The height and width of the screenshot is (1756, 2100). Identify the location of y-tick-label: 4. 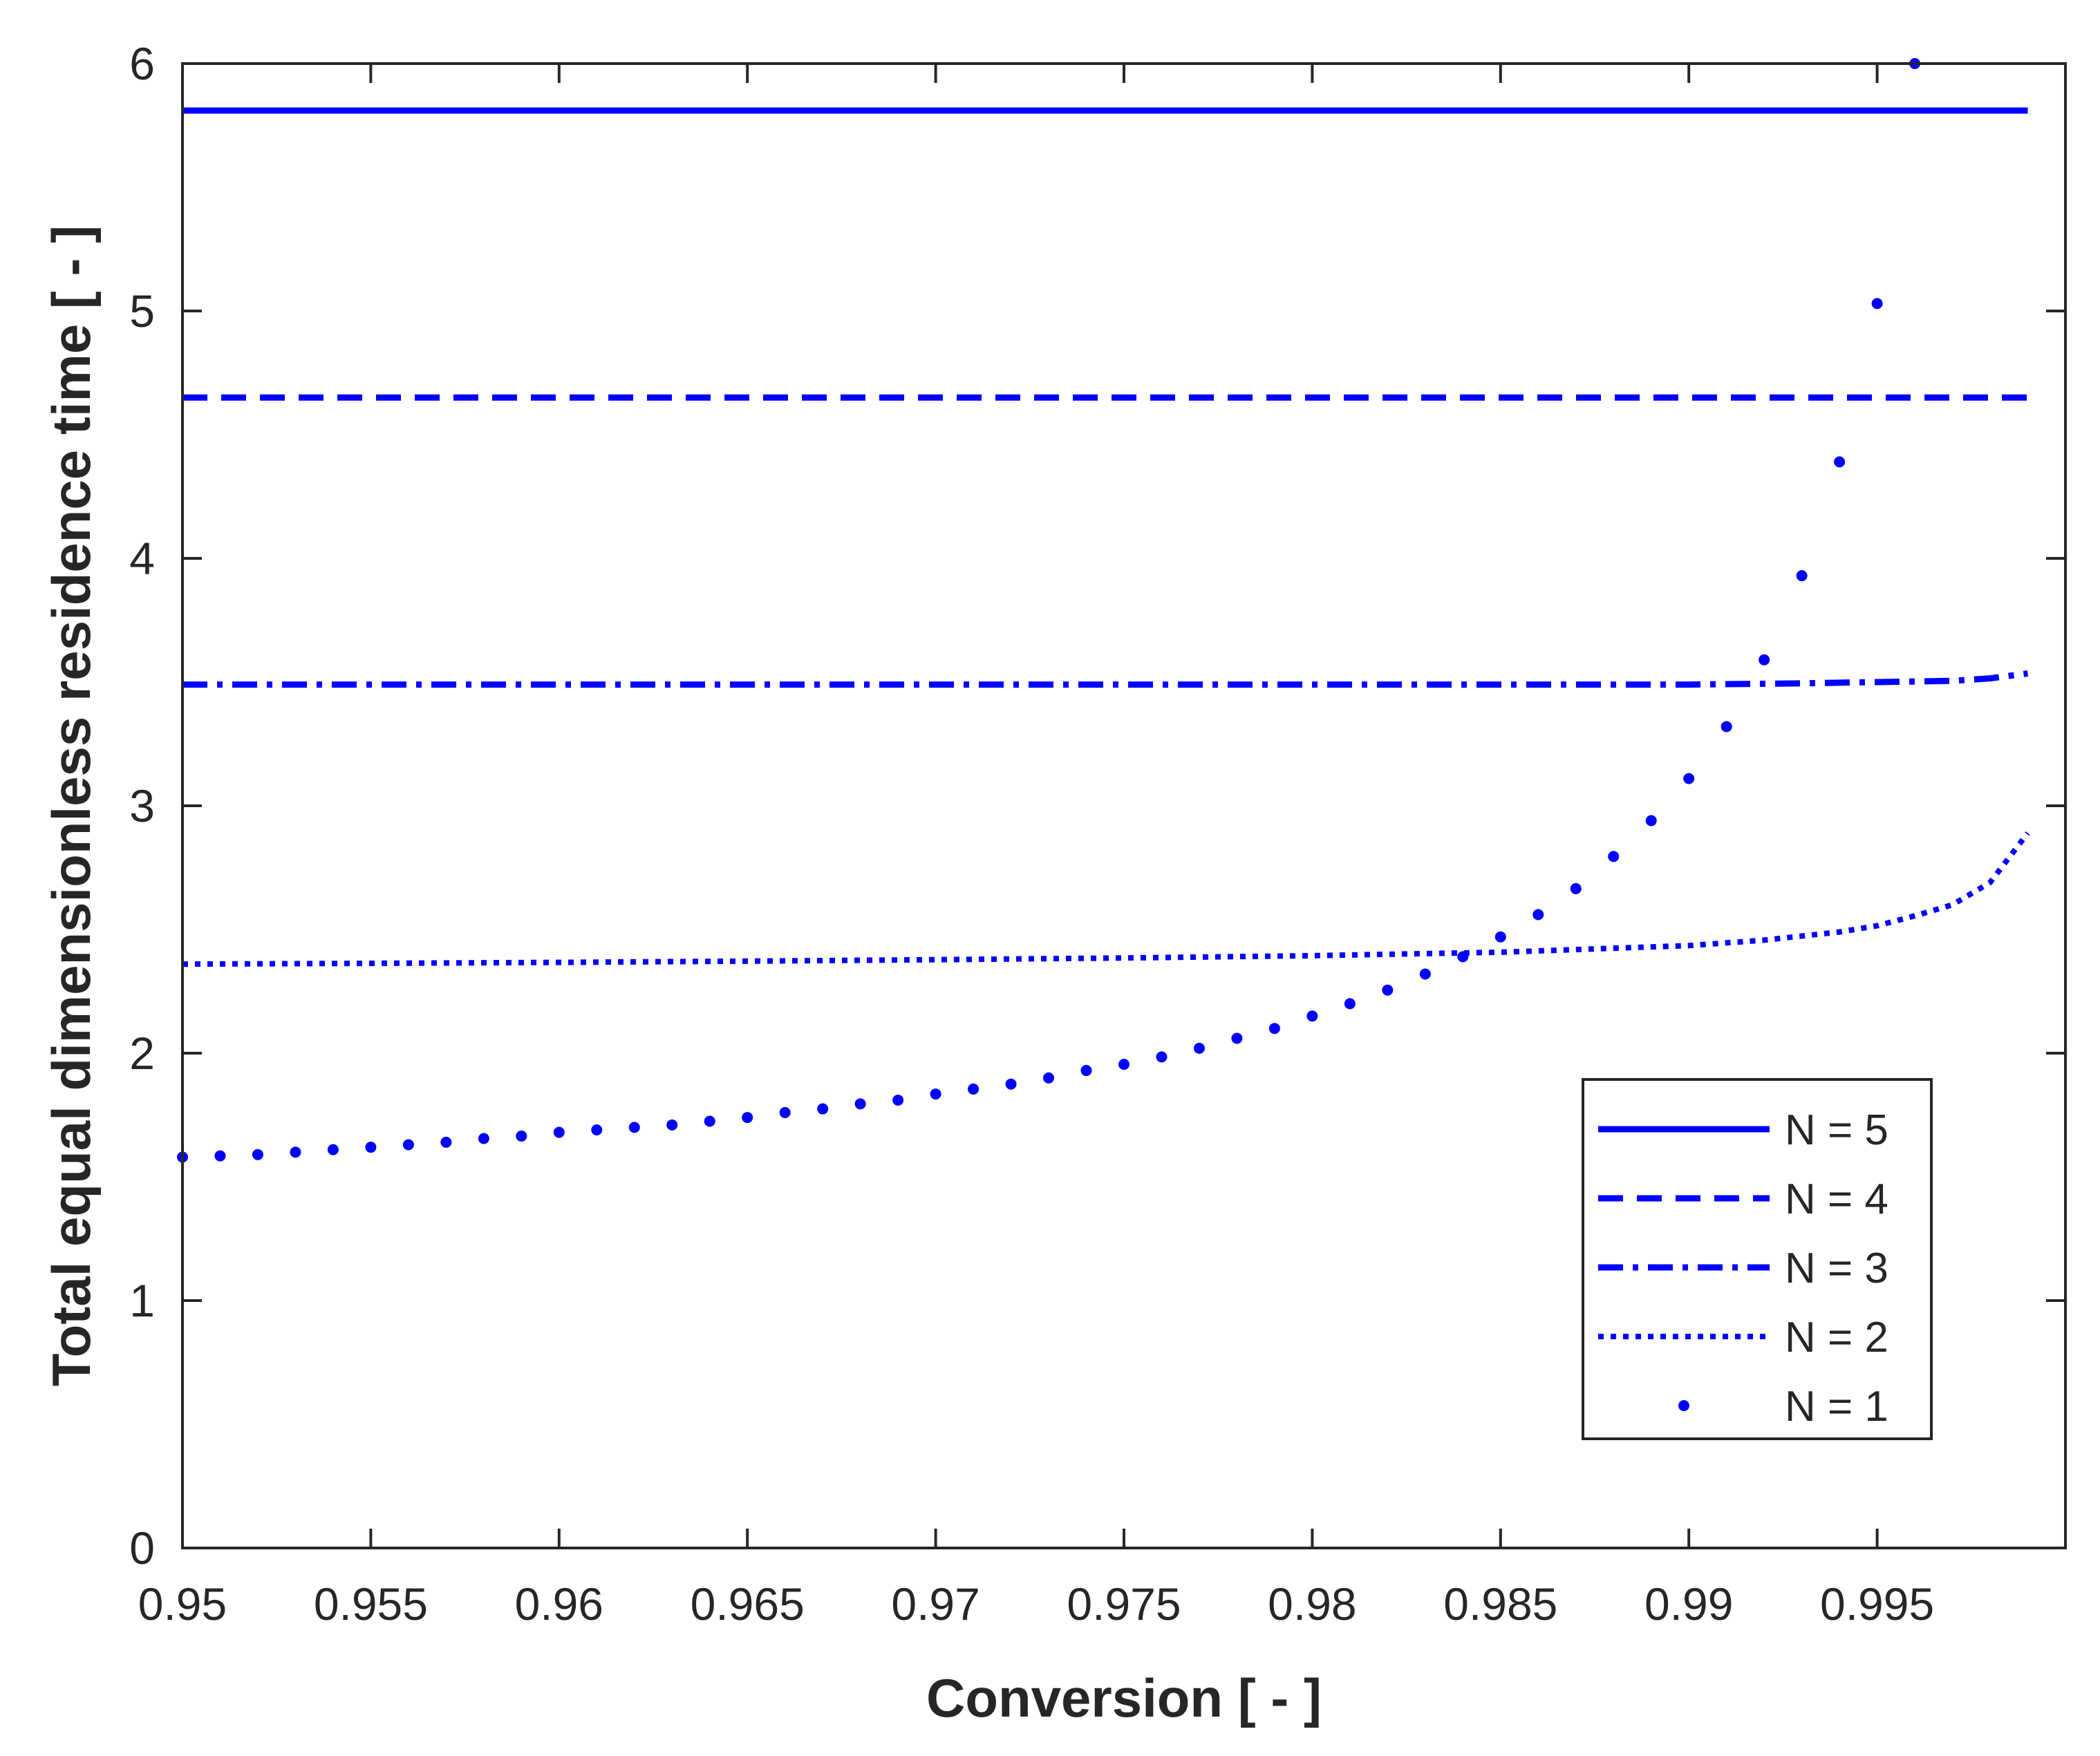
(142, 558).